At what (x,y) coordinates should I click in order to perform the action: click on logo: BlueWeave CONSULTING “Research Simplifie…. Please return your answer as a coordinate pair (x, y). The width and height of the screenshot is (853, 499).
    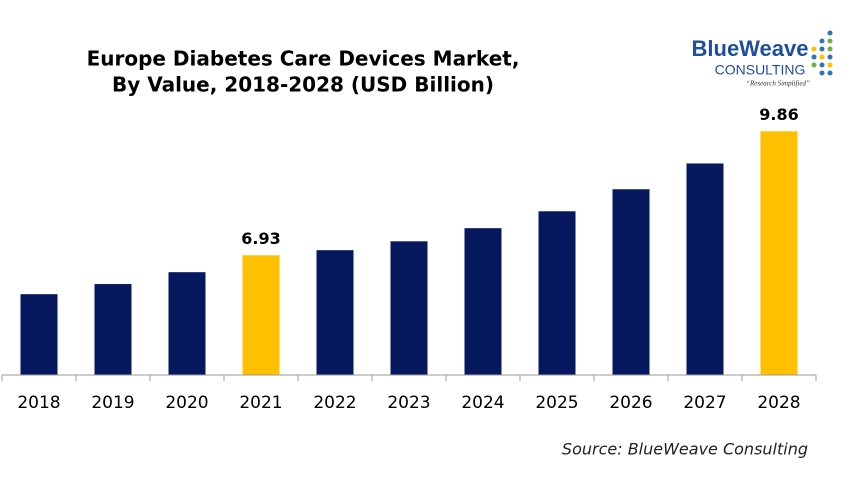
    Looking at the image, I should click on (762, 59).